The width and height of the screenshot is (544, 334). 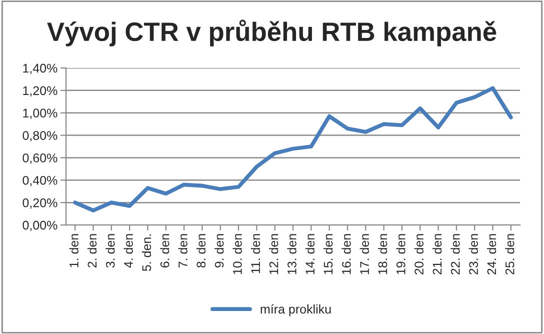 I want to click on y-tick-label: 1,20%, so click(x=40, y=91).